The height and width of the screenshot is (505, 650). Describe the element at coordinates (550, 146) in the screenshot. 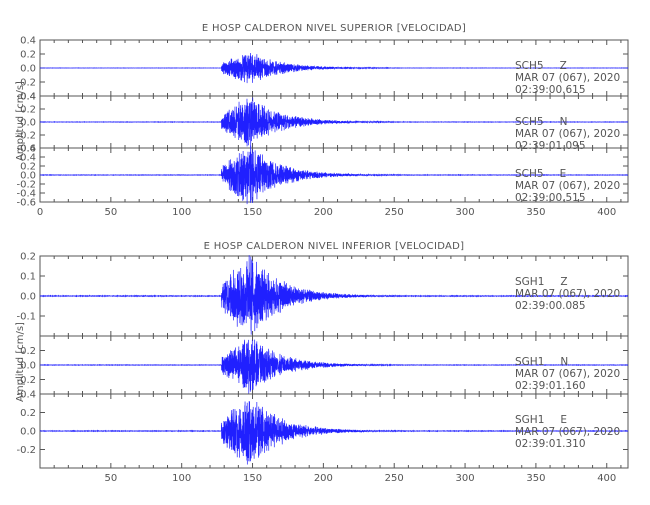

I see `record-time: 02:39:01.095` at that location.